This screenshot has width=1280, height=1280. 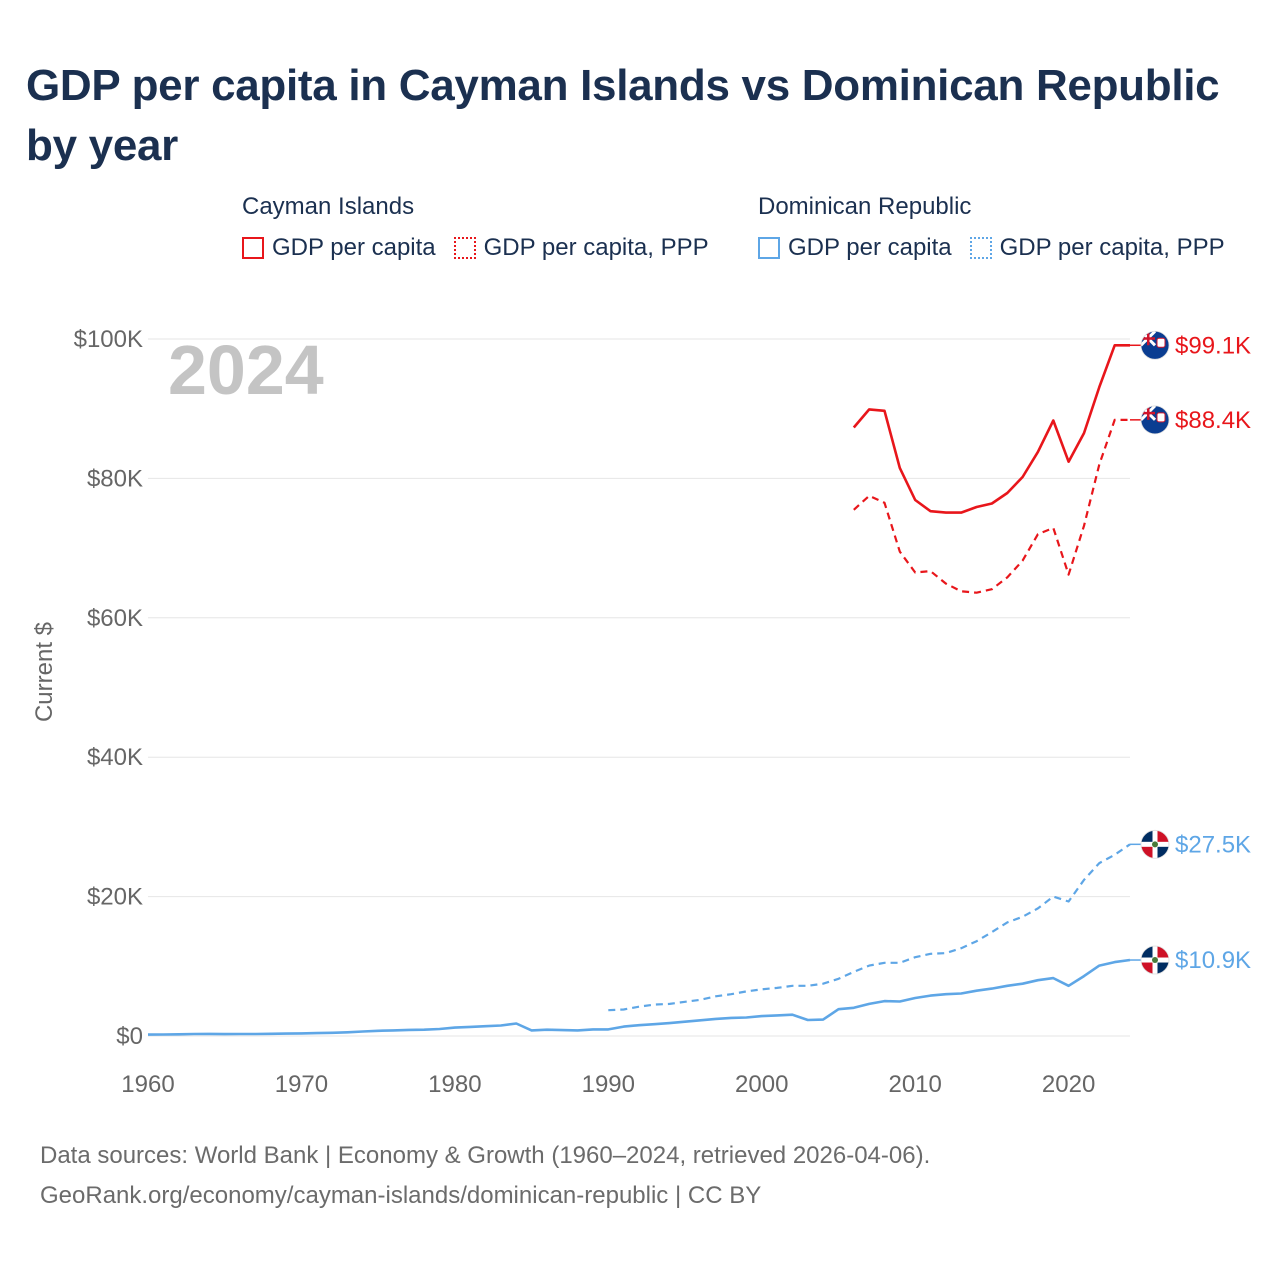 I want to click on legend-item-cayman-gdp-ppp: GDP per capita, PPP, so click(x=581, y=248).